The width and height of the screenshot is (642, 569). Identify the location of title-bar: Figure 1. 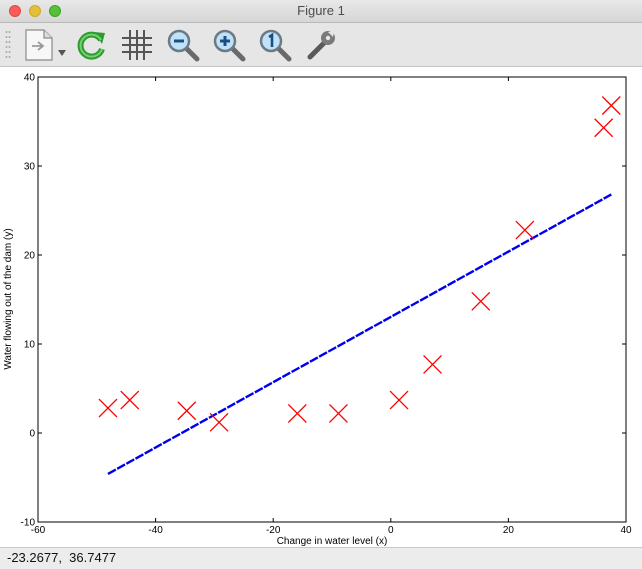
(321, 11).